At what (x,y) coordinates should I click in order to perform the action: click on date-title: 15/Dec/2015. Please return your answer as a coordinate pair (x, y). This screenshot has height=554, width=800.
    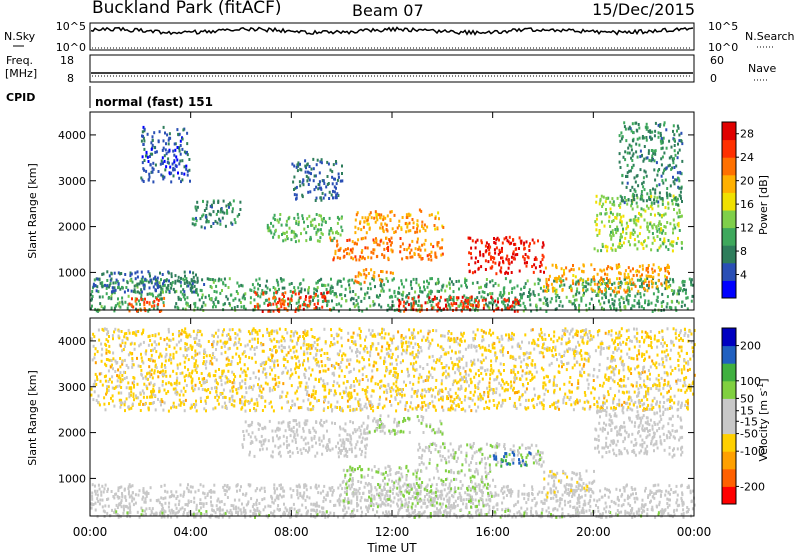
    Looking at the image, I should click on (643, 9).